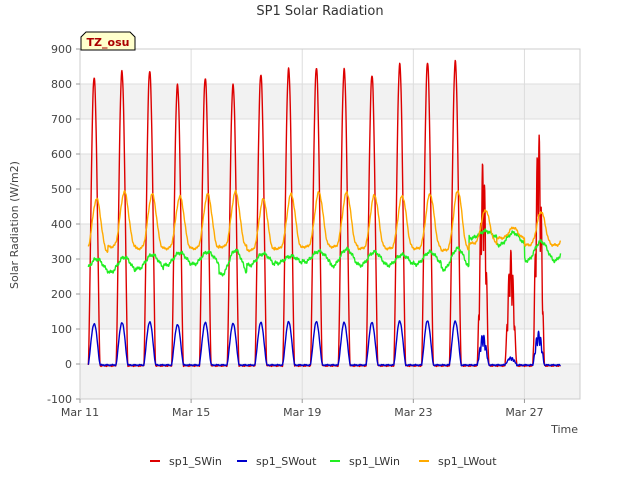 The image size is (640, 480). What do you see at coordinates (61, 119) in the screenshot?
I see `y-tick-label: 700` at bounding box center [61, 119].